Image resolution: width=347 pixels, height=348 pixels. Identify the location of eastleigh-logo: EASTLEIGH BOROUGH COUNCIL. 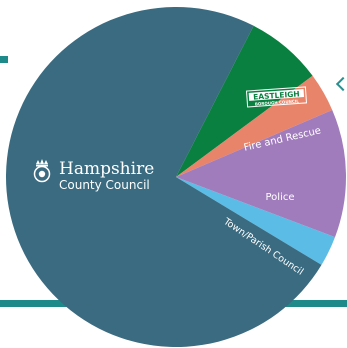
(276, 97).